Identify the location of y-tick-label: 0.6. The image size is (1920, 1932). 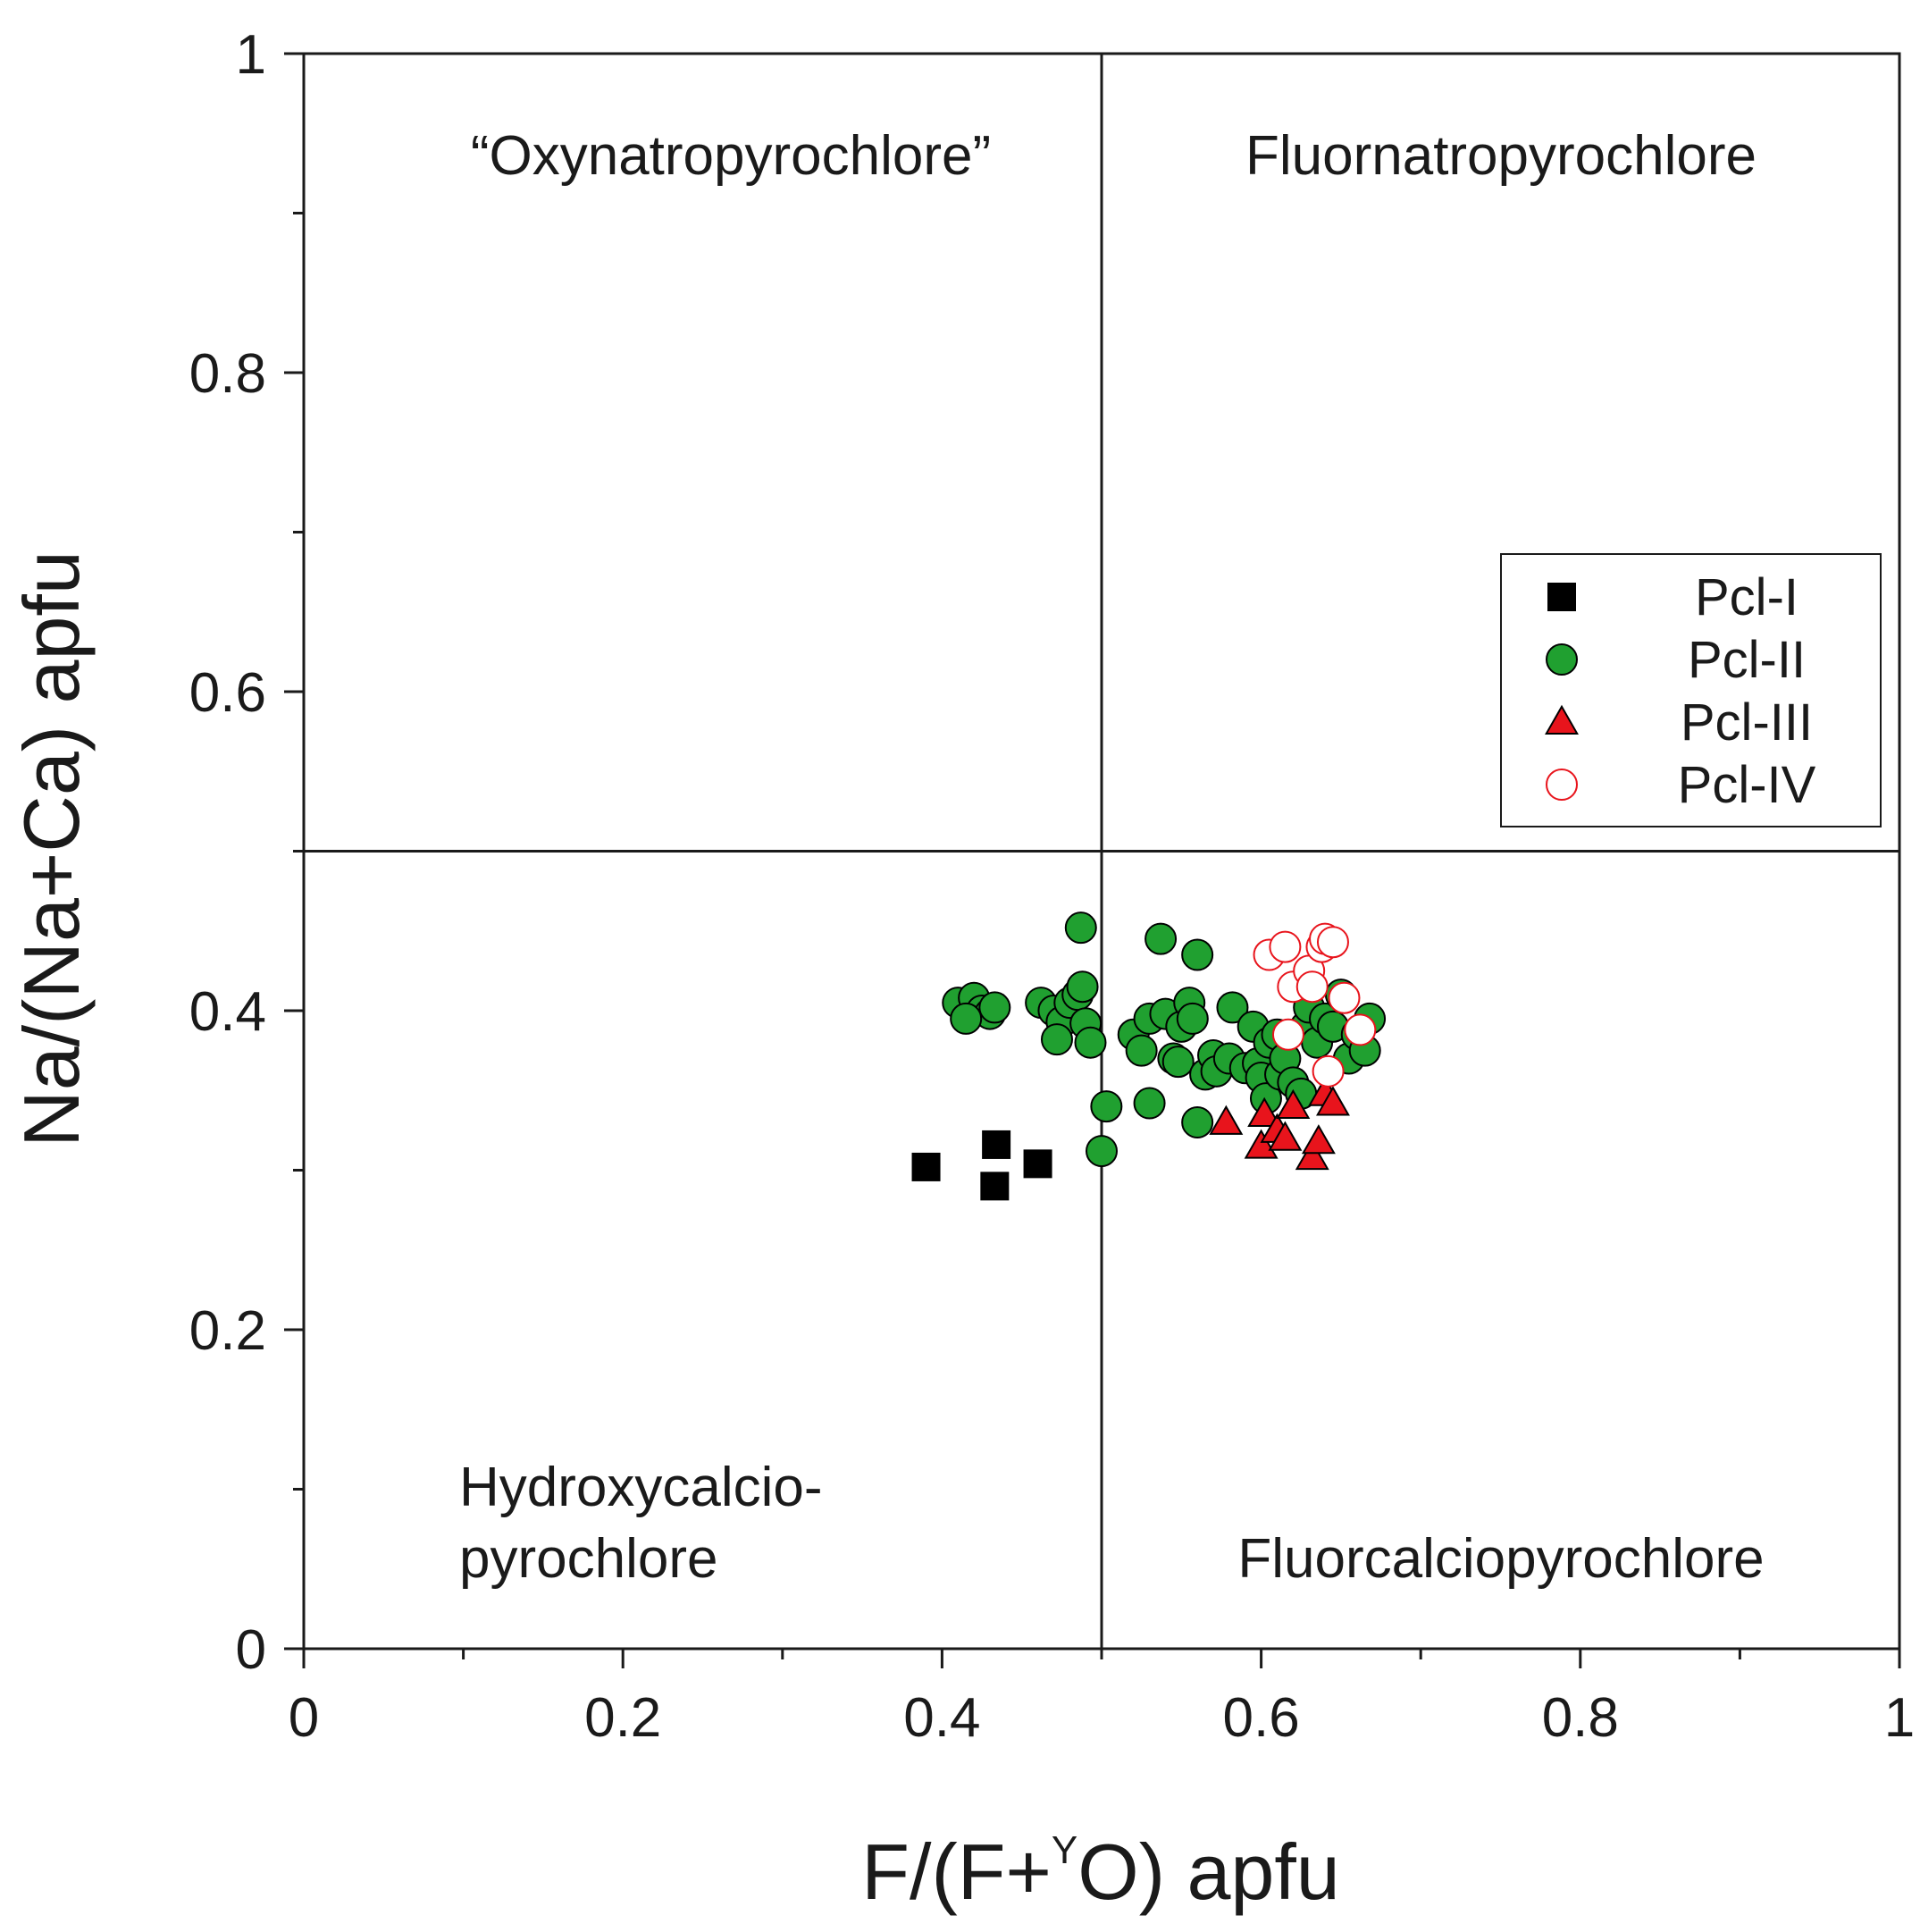
(227, 693).